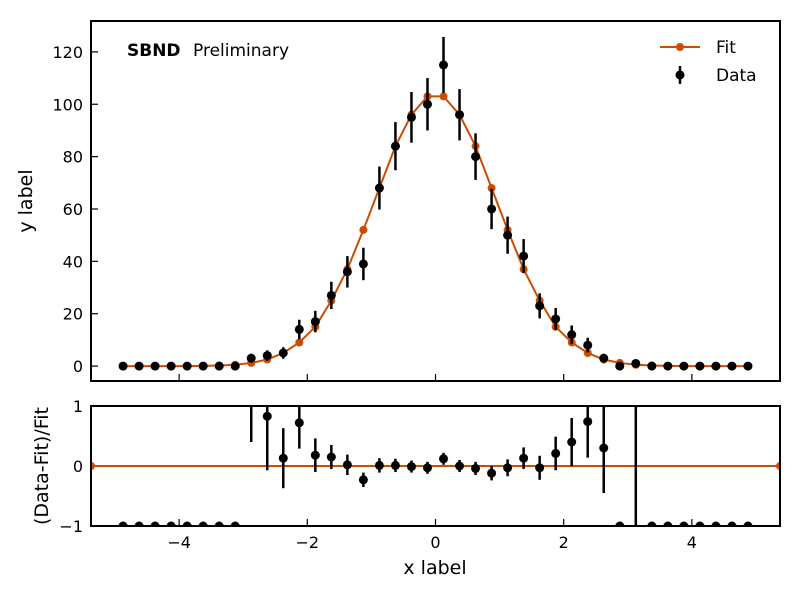 This screenshot has width=800, height=600. What do you see at coordinates (73, 157) in the screenshot?
I see `y-tick-label: 80` at bounding box center [73, 157].